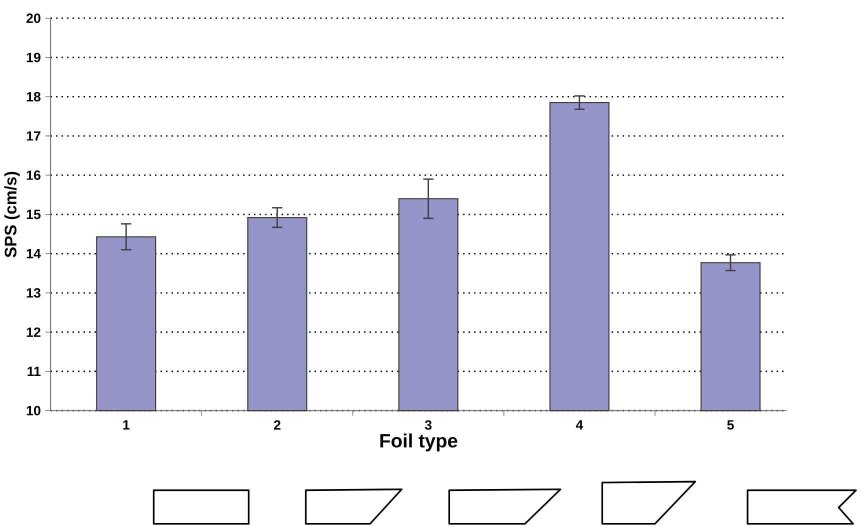 The height and width of the screenshot is (526, 862). What do you see at coordinates (419, 443) in the screenshot?
I see `x-axis-title: Foil type` at bounding box center [419, 443].